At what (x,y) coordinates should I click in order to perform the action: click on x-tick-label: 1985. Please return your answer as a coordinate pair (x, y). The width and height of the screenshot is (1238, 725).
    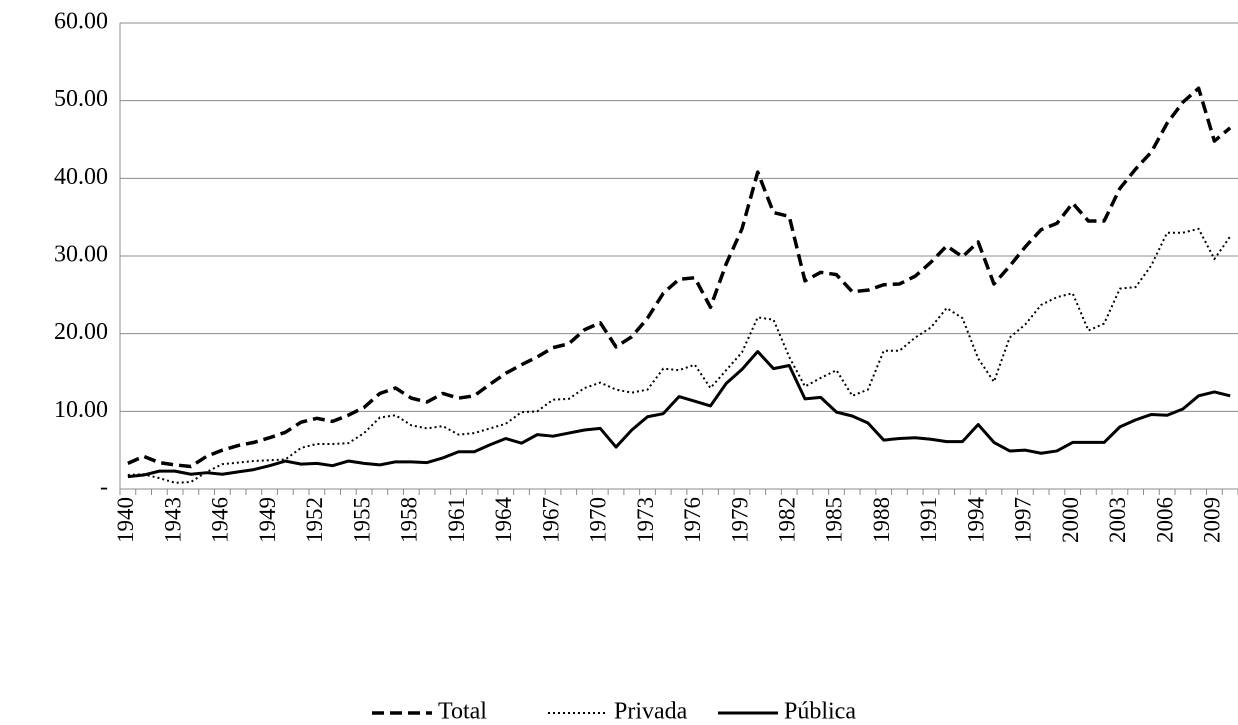
    Looking at the image, I should click on (834, 520).